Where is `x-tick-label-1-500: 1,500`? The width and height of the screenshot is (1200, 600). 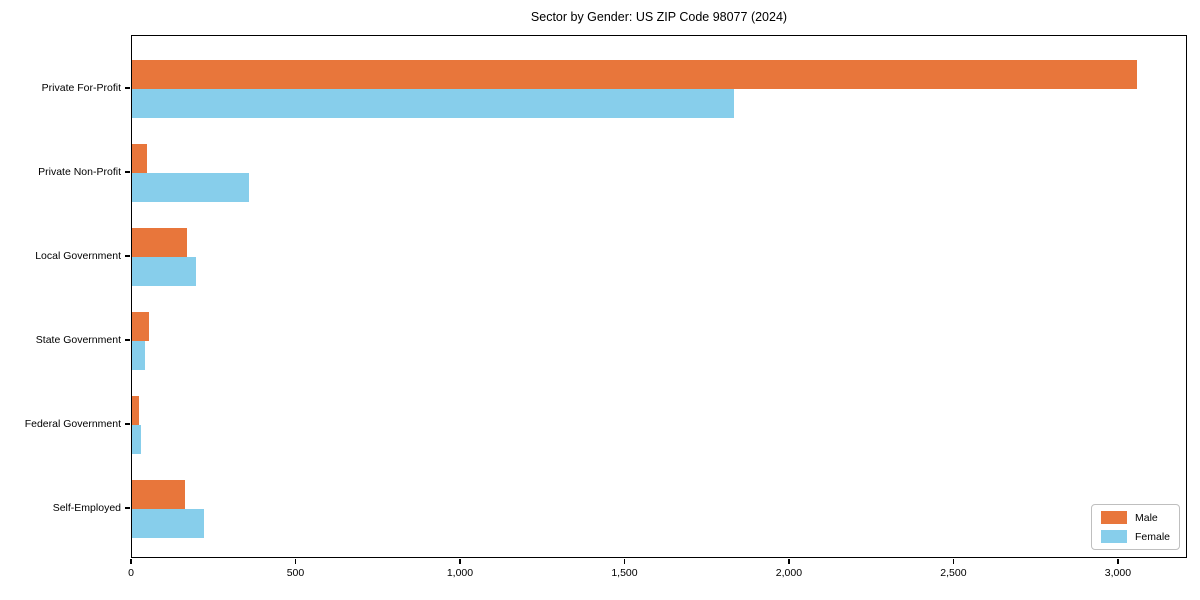 x-tick-label-1-500: 1,500 is located at coordinates (624, 573).